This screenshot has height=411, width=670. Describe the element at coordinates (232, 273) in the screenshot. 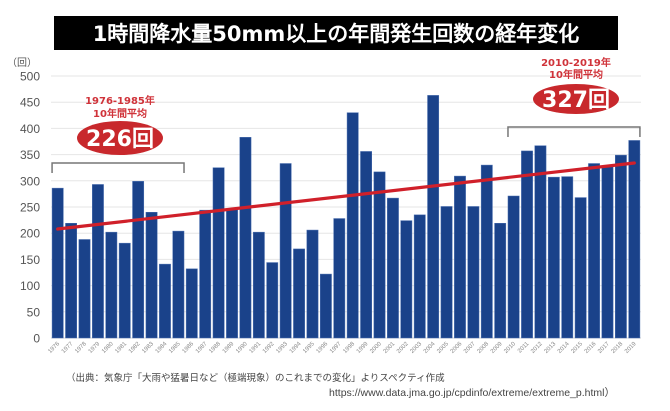

I see `bar-1989` at that location.